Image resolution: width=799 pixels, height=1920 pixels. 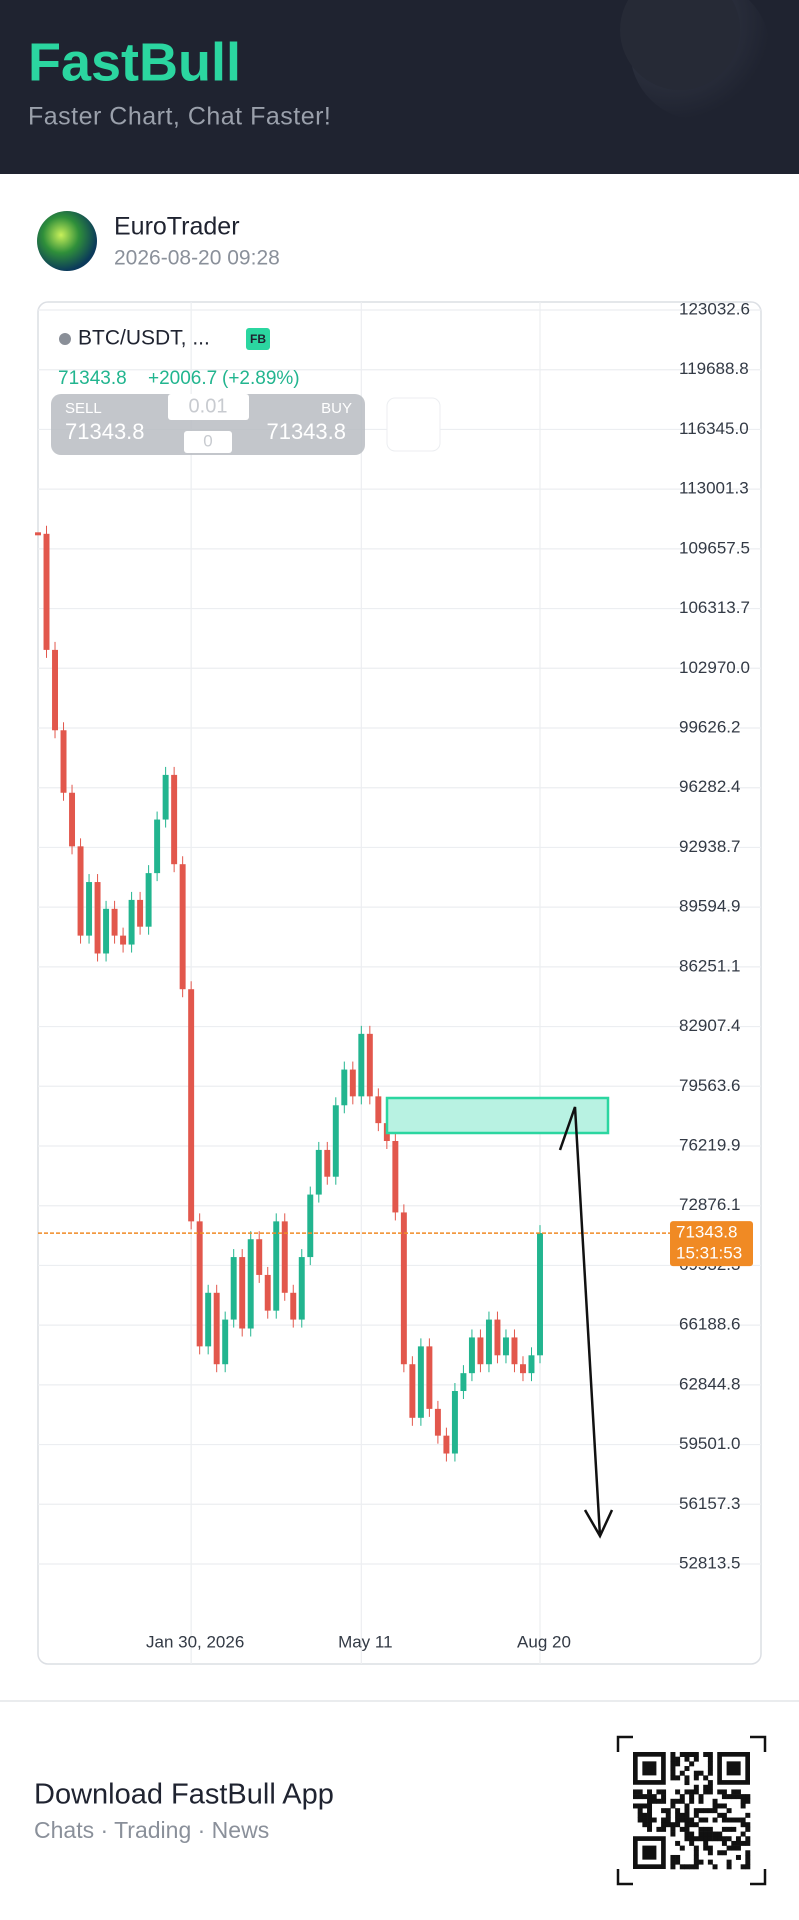 What do you see at coordinates (197, 258) in the screenshot?
I see `timestamp: 2026-08-20 09:28` at bounding box center [197, 258].